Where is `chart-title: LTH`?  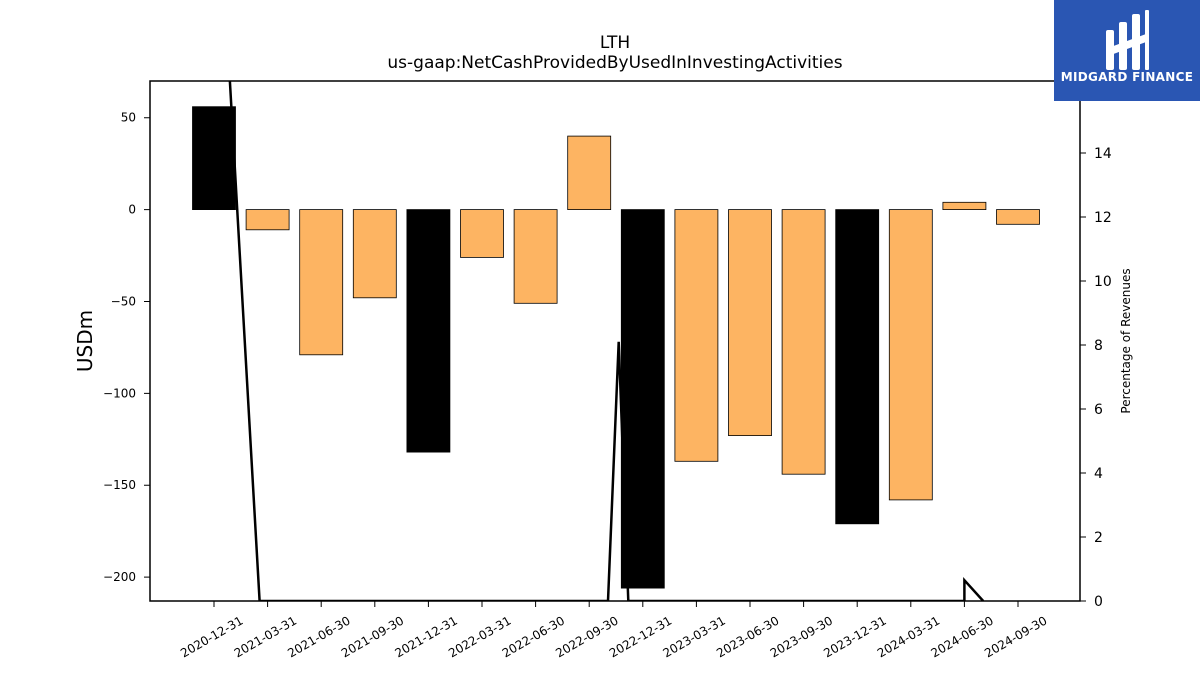
chart-title: LTH is located at coordinates (615, 43).